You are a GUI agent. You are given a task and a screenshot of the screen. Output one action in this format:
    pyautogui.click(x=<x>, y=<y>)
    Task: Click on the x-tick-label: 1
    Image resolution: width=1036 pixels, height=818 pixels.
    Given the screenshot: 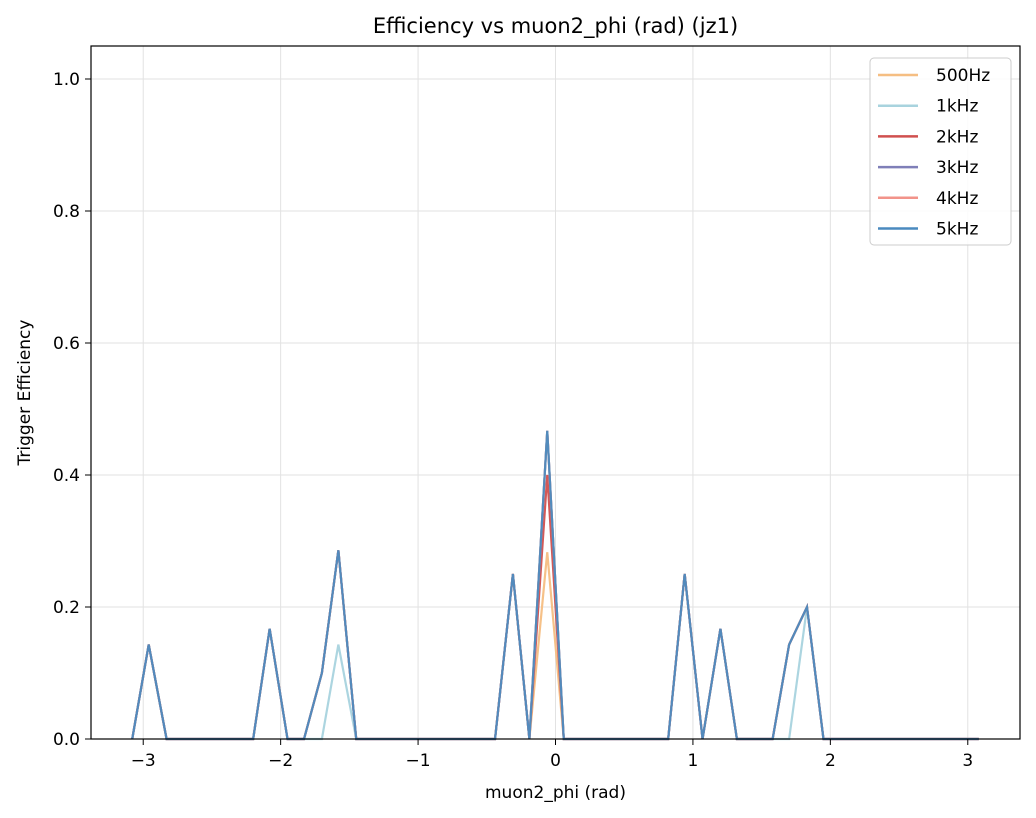 What is the action you would take?
    pyautogui.click(x=693, y=761)
    